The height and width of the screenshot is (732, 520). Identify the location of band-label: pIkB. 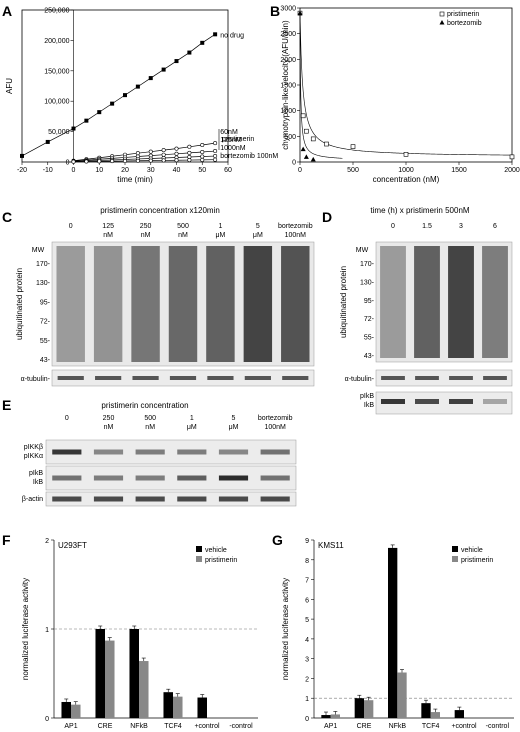
(36, 473).